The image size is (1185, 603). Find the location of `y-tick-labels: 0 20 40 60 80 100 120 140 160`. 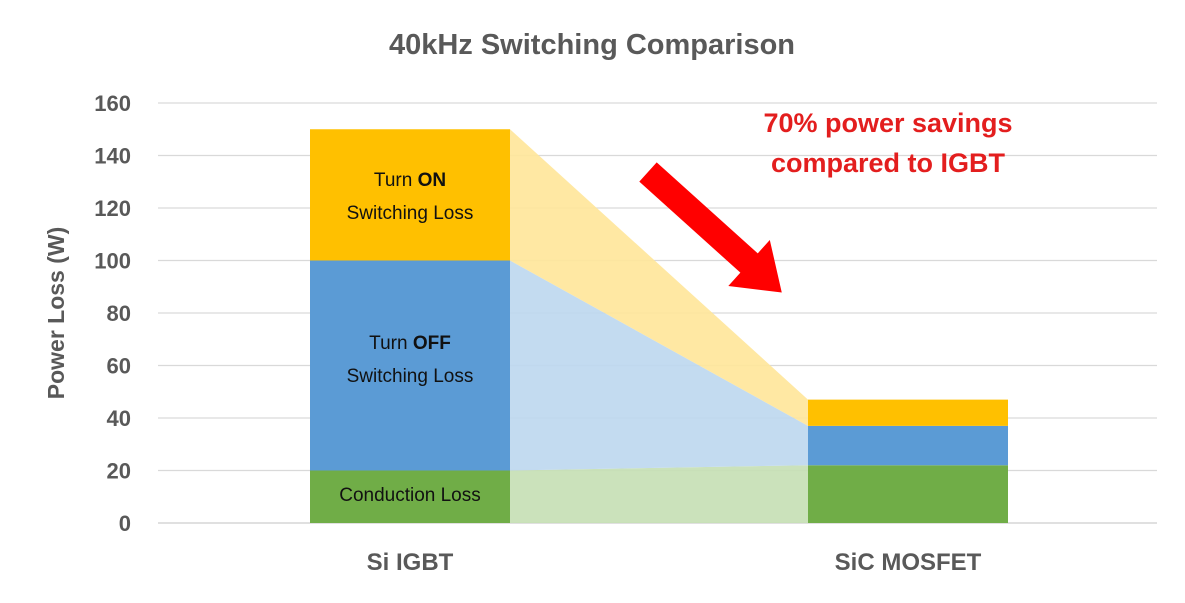

y-tick-labels: 0 20 40 60 80 100 120 140 160 is located at coordinates (112, 313).